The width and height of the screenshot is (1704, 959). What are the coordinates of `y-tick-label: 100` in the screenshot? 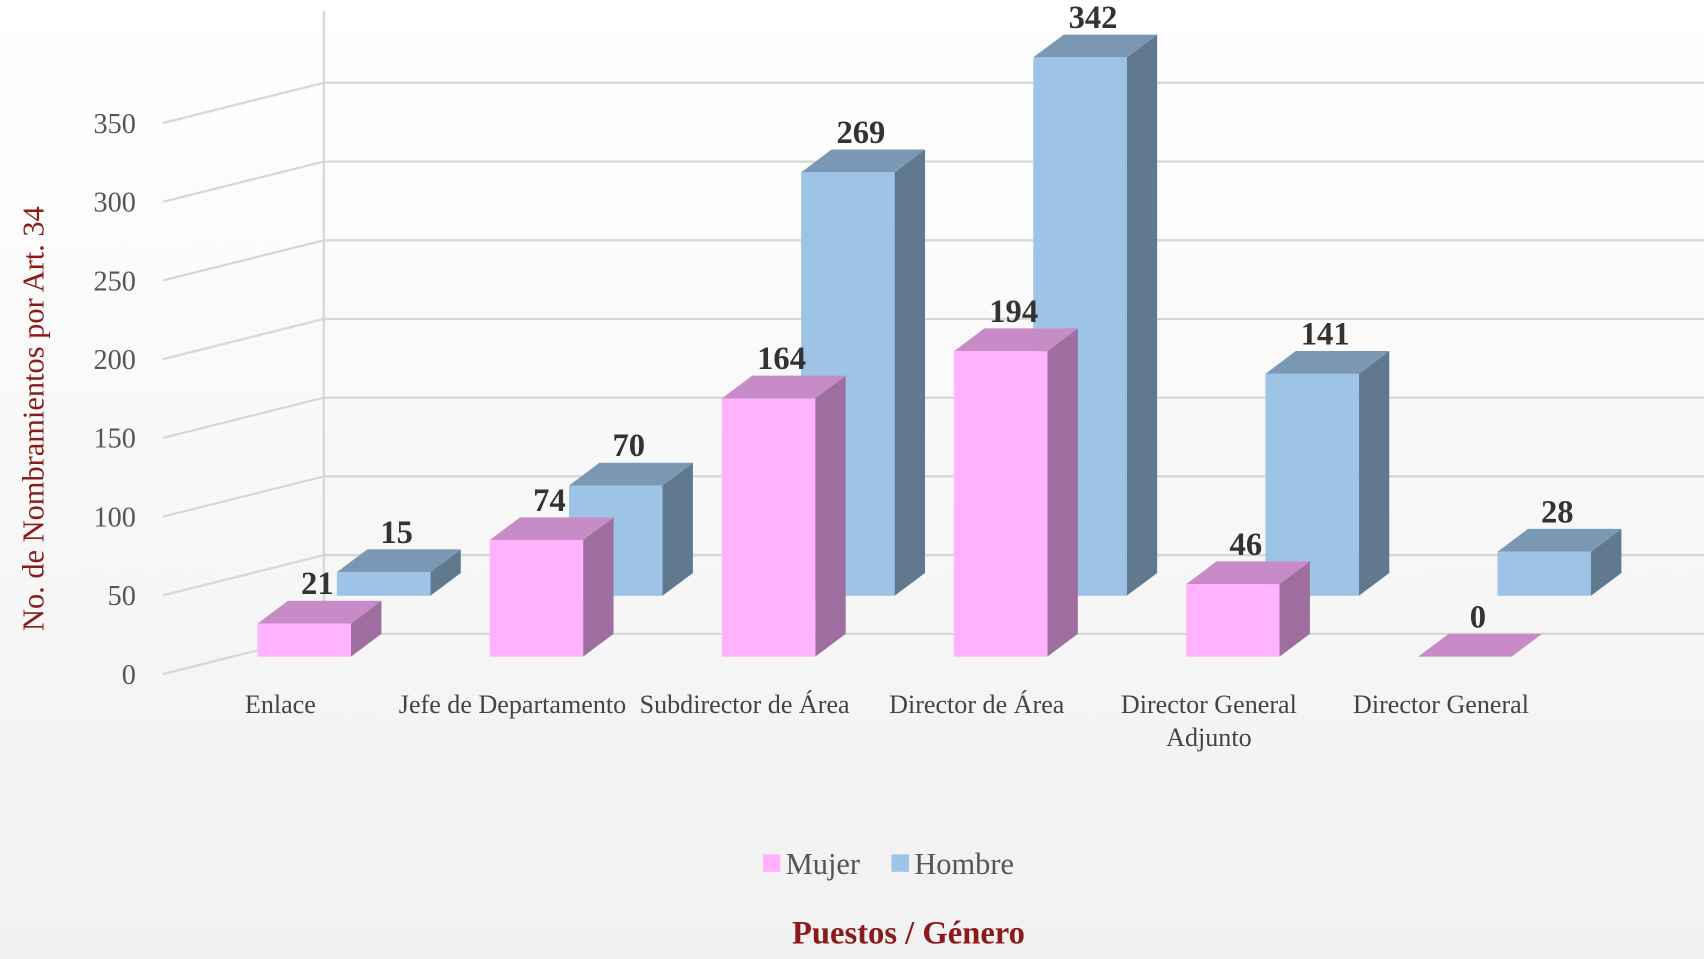 It's located at (114, 517).